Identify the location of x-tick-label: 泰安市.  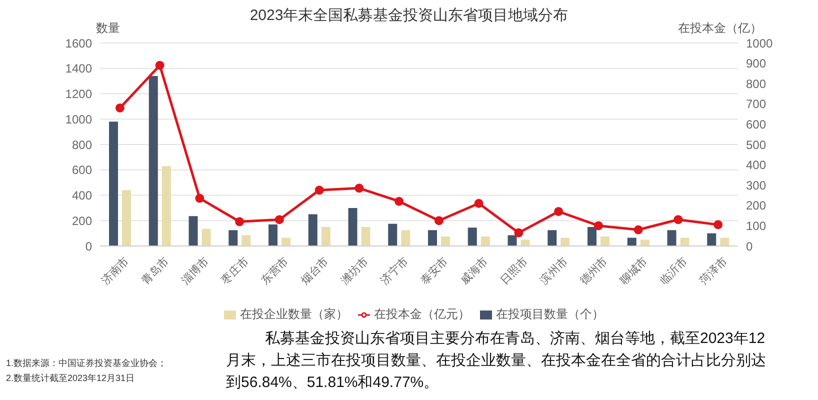
(434, 270).